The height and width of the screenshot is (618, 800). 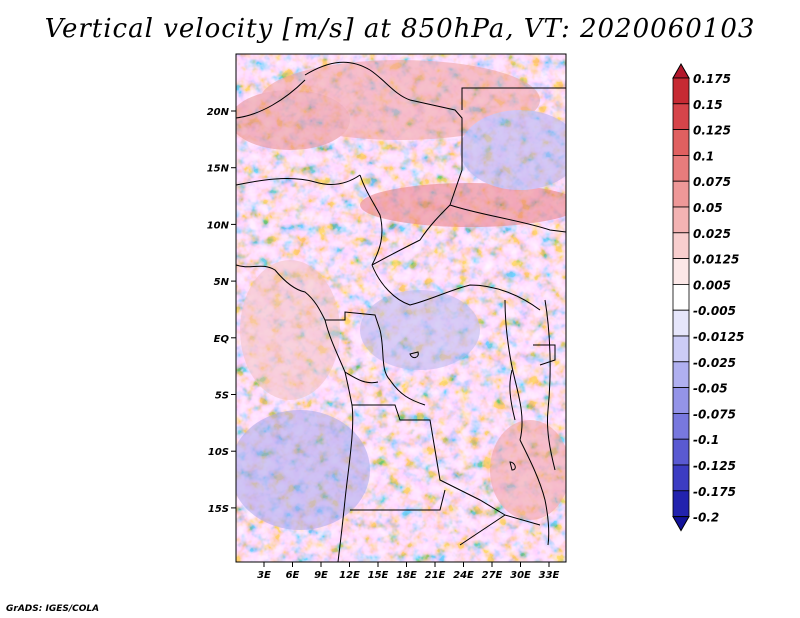 I want to click on lat-label: EQ, so click(x=222, y=339).